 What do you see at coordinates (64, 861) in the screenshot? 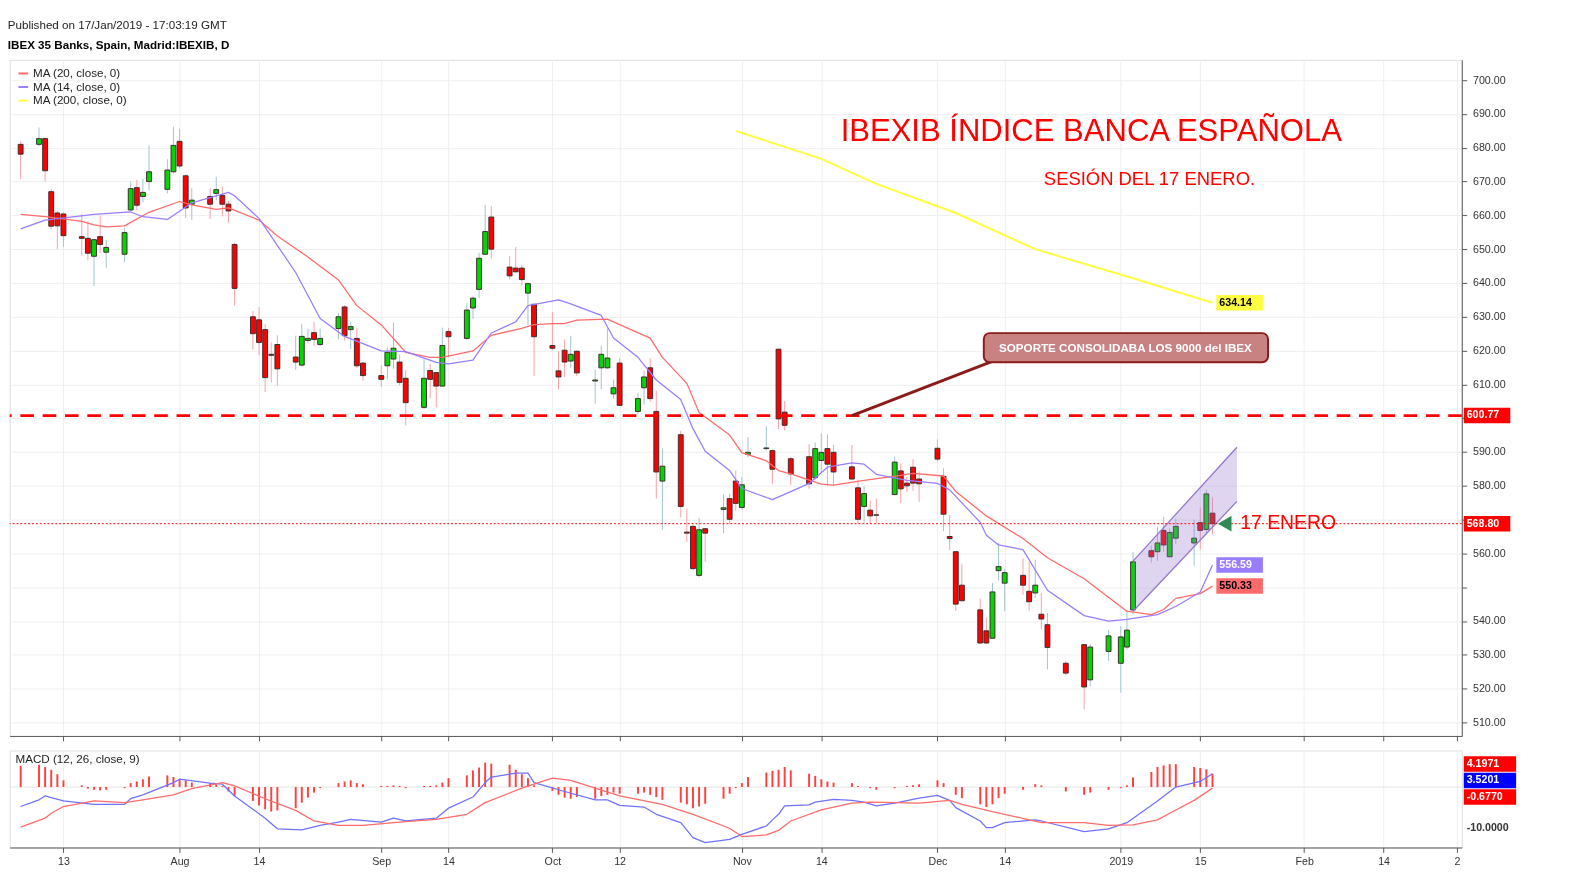
I see `x-tick-label: 13` at bounding box center [64, 861].